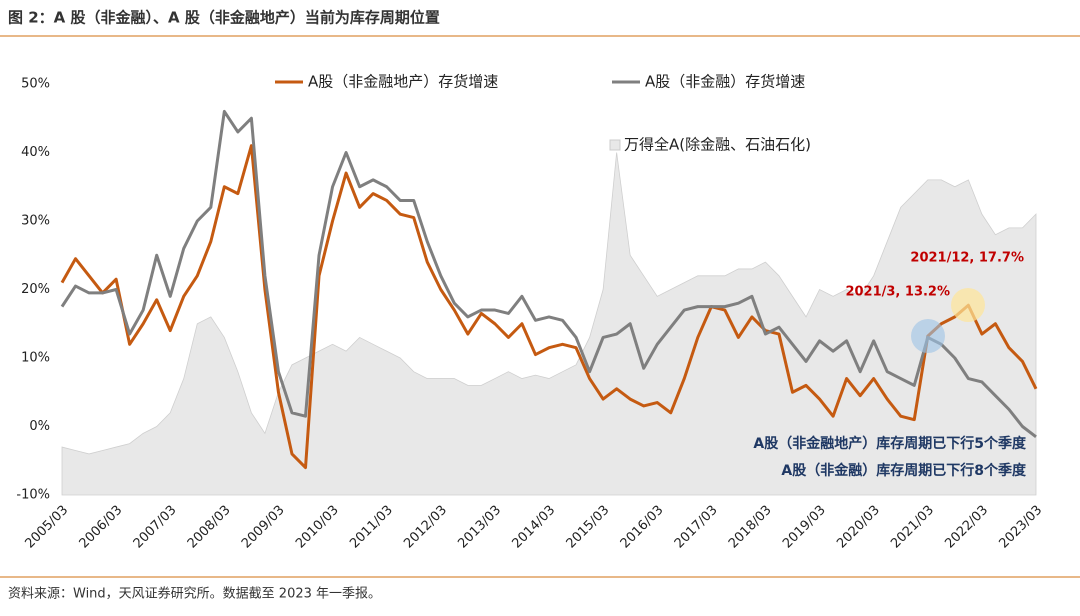 The image size is (1080, 616). What do you see at coordinates (912, 527) in the screenshot?
I see `x-tick-label: 2021/03` at bounding box center [912, 527].